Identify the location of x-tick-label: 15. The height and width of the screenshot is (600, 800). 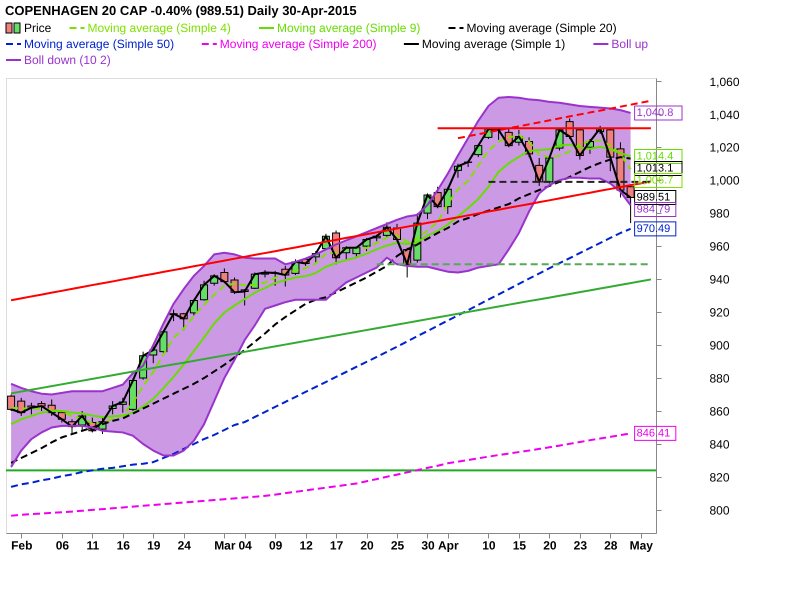
(519, 545).